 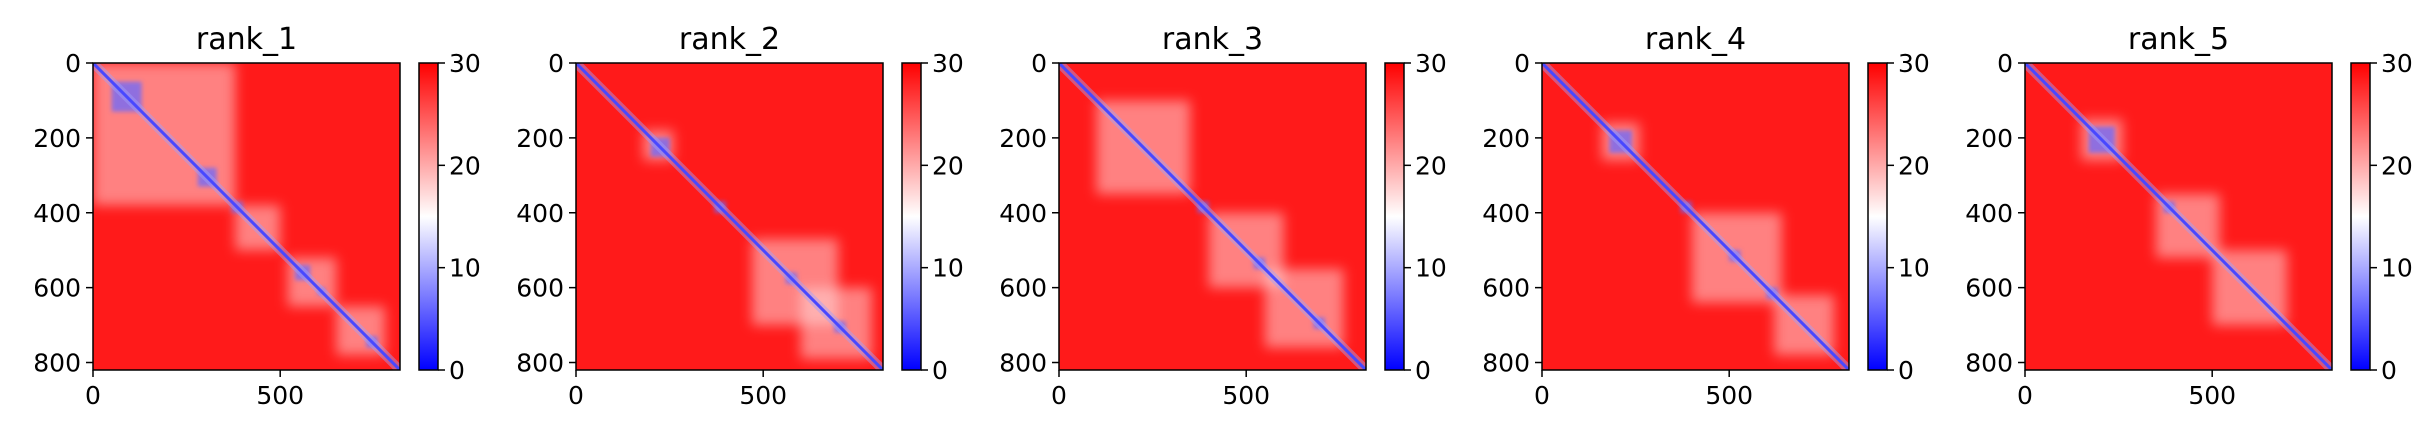 I want to click on panel-title: rank_4, so click(x=1695, y=39).